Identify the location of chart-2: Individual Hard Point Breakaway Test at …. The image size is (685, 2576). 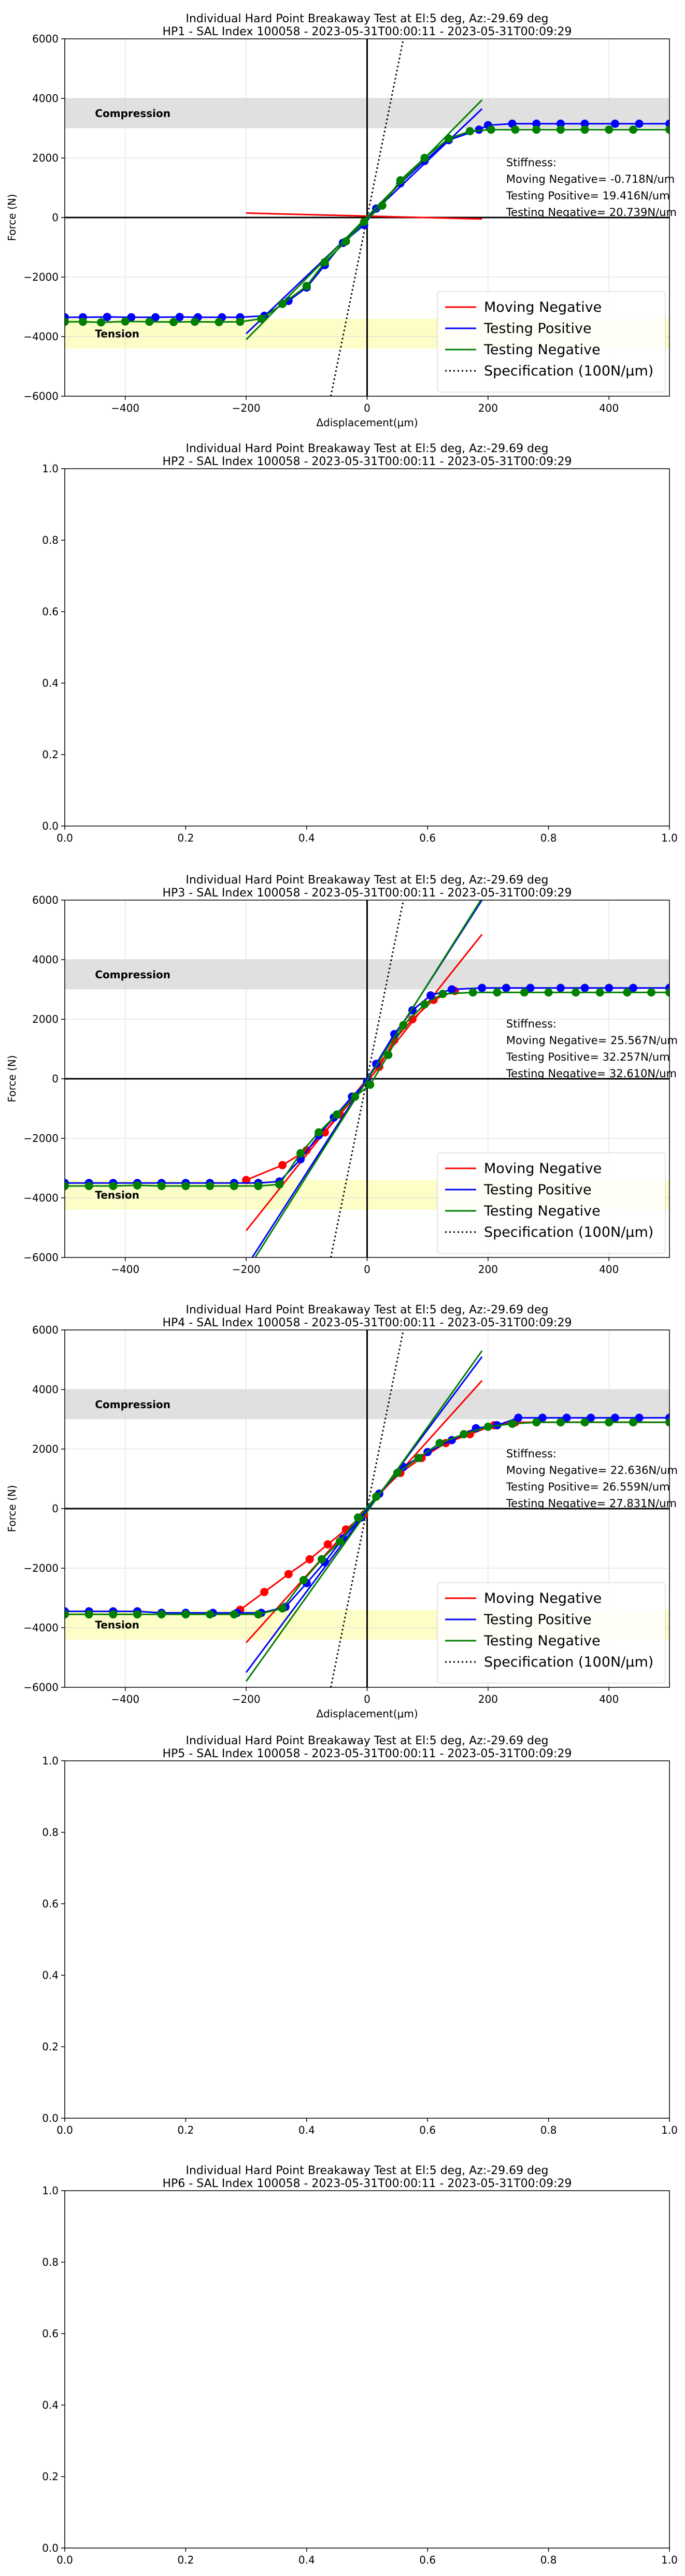
(360, 643).